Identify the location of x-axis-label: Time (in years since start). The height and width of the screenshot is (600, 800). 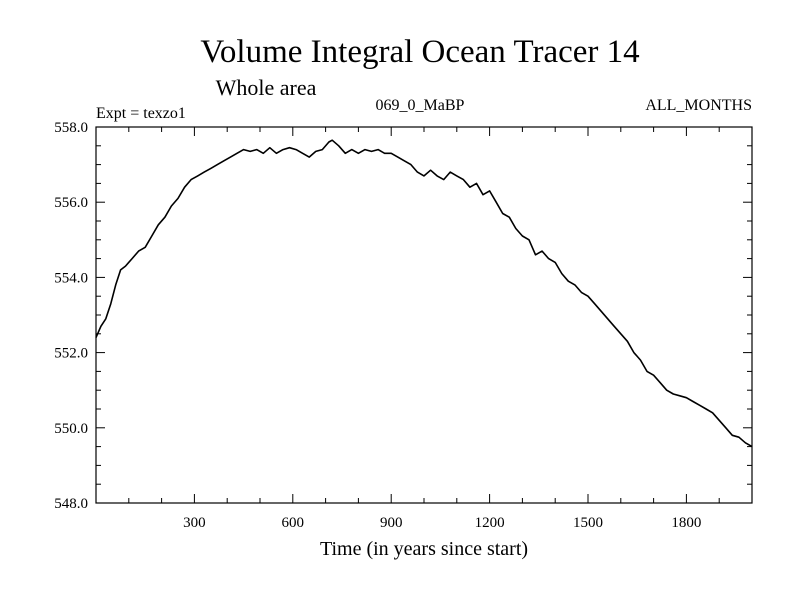
(424, 549).